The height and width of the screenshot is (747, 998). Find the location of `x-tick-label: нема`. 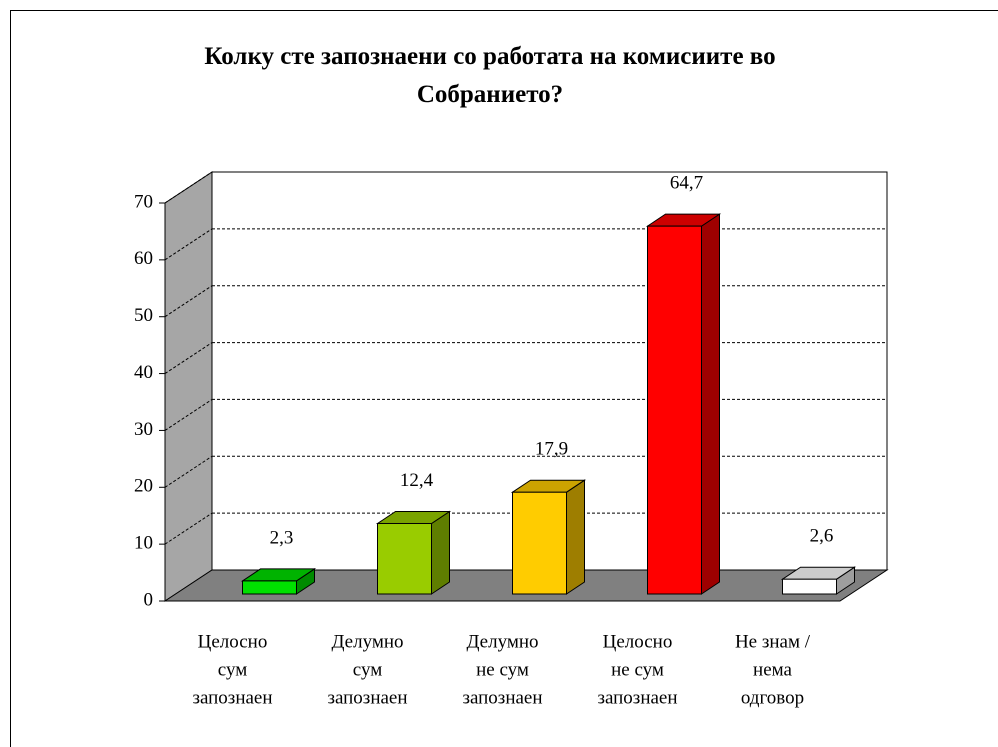

x-tick-label: нема is located at coordinates (772, 669).